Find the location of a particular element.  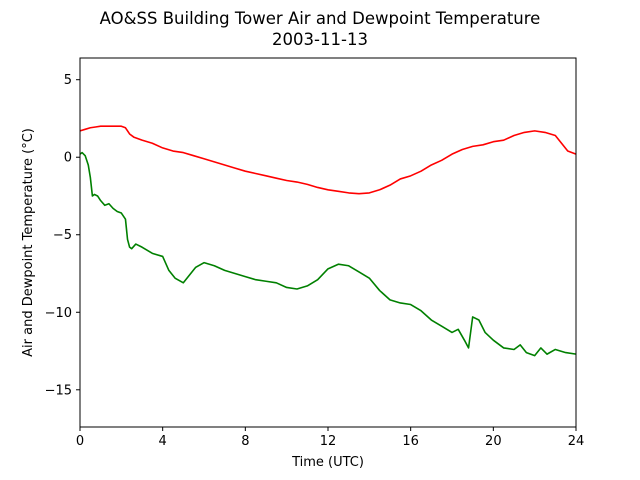

x-axis-label: Time (UTC) is located at coordinates (327, 462).